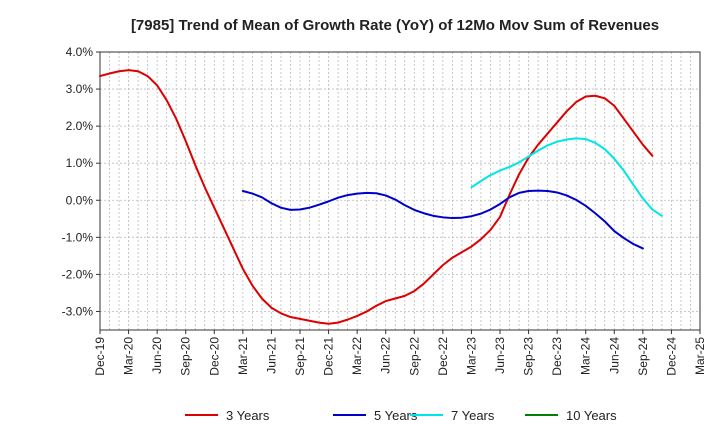 The image size is (720, 440). Describe the element at coordinates (80, 52) in the screenshot. I see `y-tick-label: 4.0%` at that location.